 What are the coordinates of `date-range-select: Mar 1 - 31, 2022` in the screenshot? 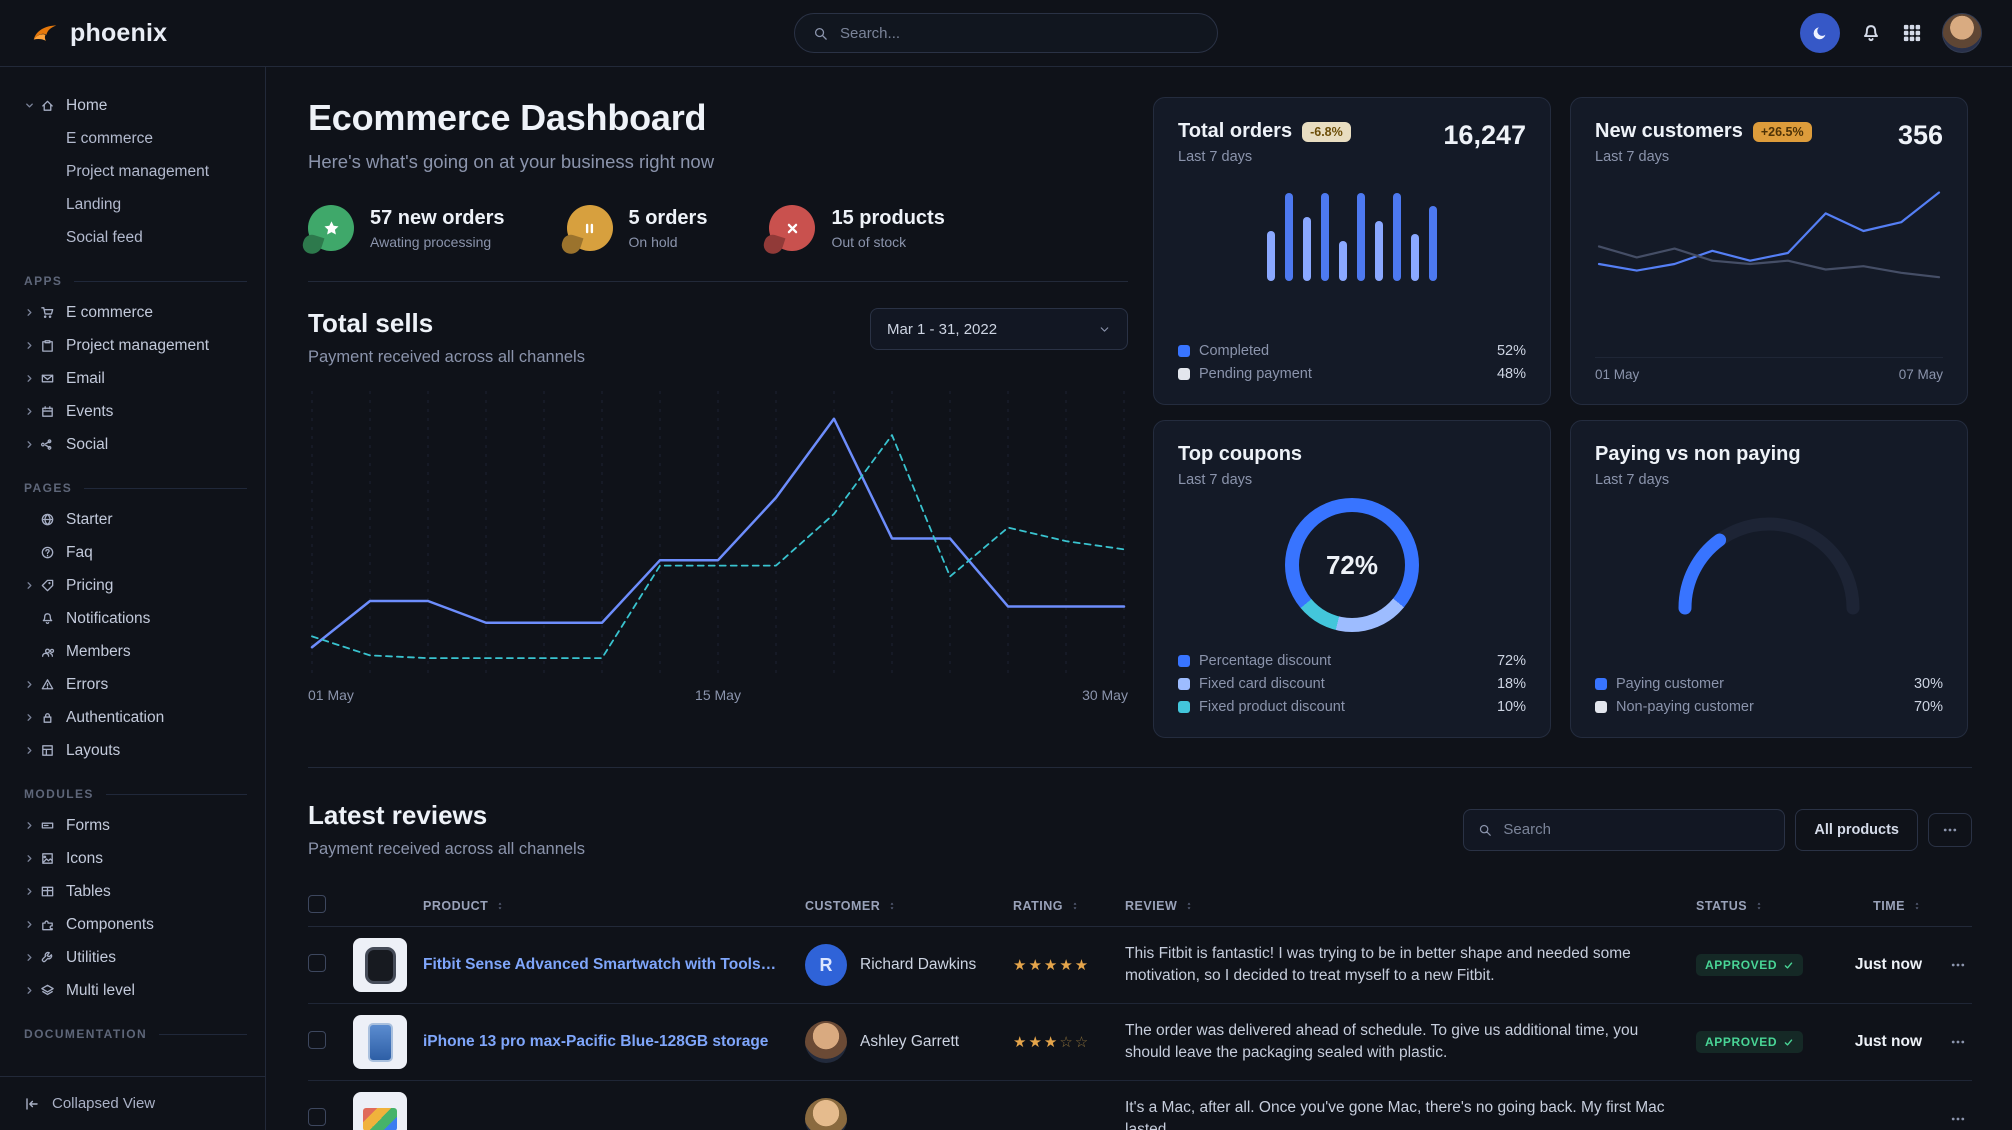 It's located at (999, 329).